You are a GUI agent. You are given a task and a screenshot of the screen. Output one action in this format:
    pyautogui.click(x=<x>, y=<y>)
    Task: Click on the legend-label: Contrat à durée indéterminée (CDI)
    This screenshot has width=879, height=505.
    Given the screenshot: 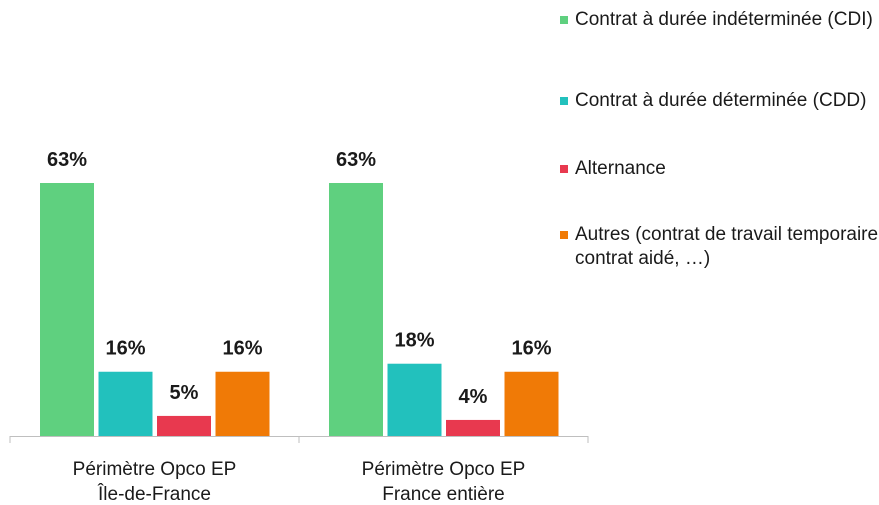 What is the action you would take?
    pyautogui.click(x=724, y=19)
    